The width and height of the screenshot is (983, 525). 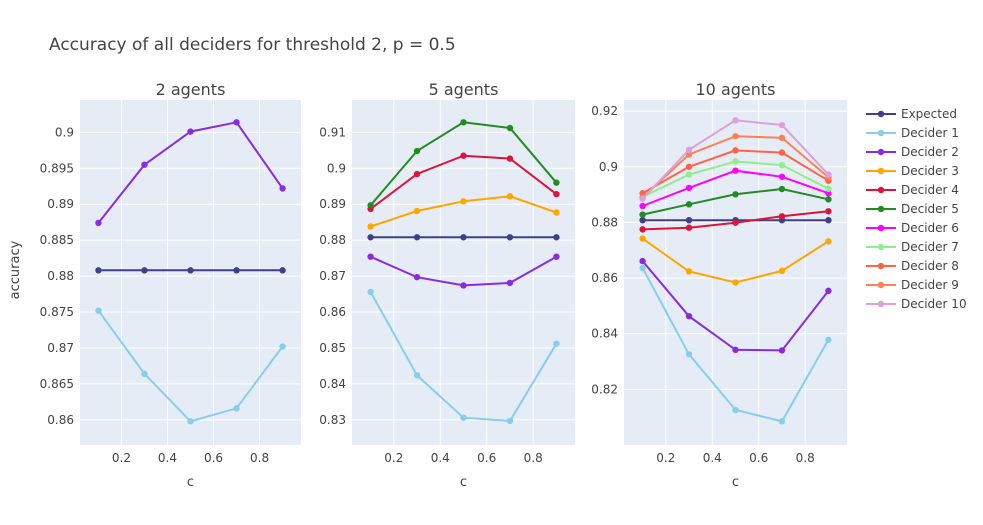 What do you see at coordinates (912, 266) in the screenshot?
I see `legend-item: Decider 8` at bounding box center [912, 266].